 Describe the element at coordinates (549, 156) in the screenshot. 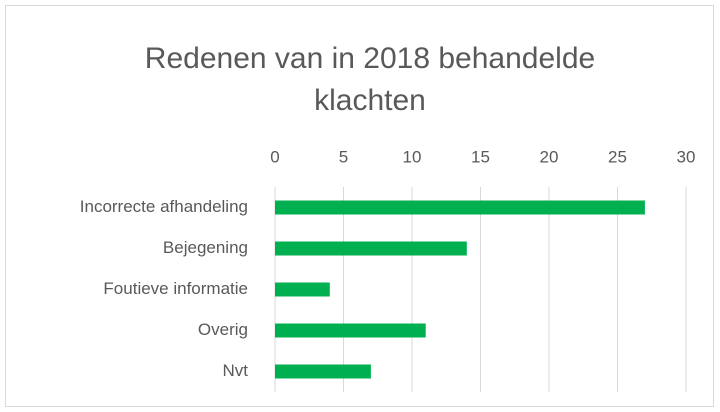

I see `x-tick-label: 20` at that location.